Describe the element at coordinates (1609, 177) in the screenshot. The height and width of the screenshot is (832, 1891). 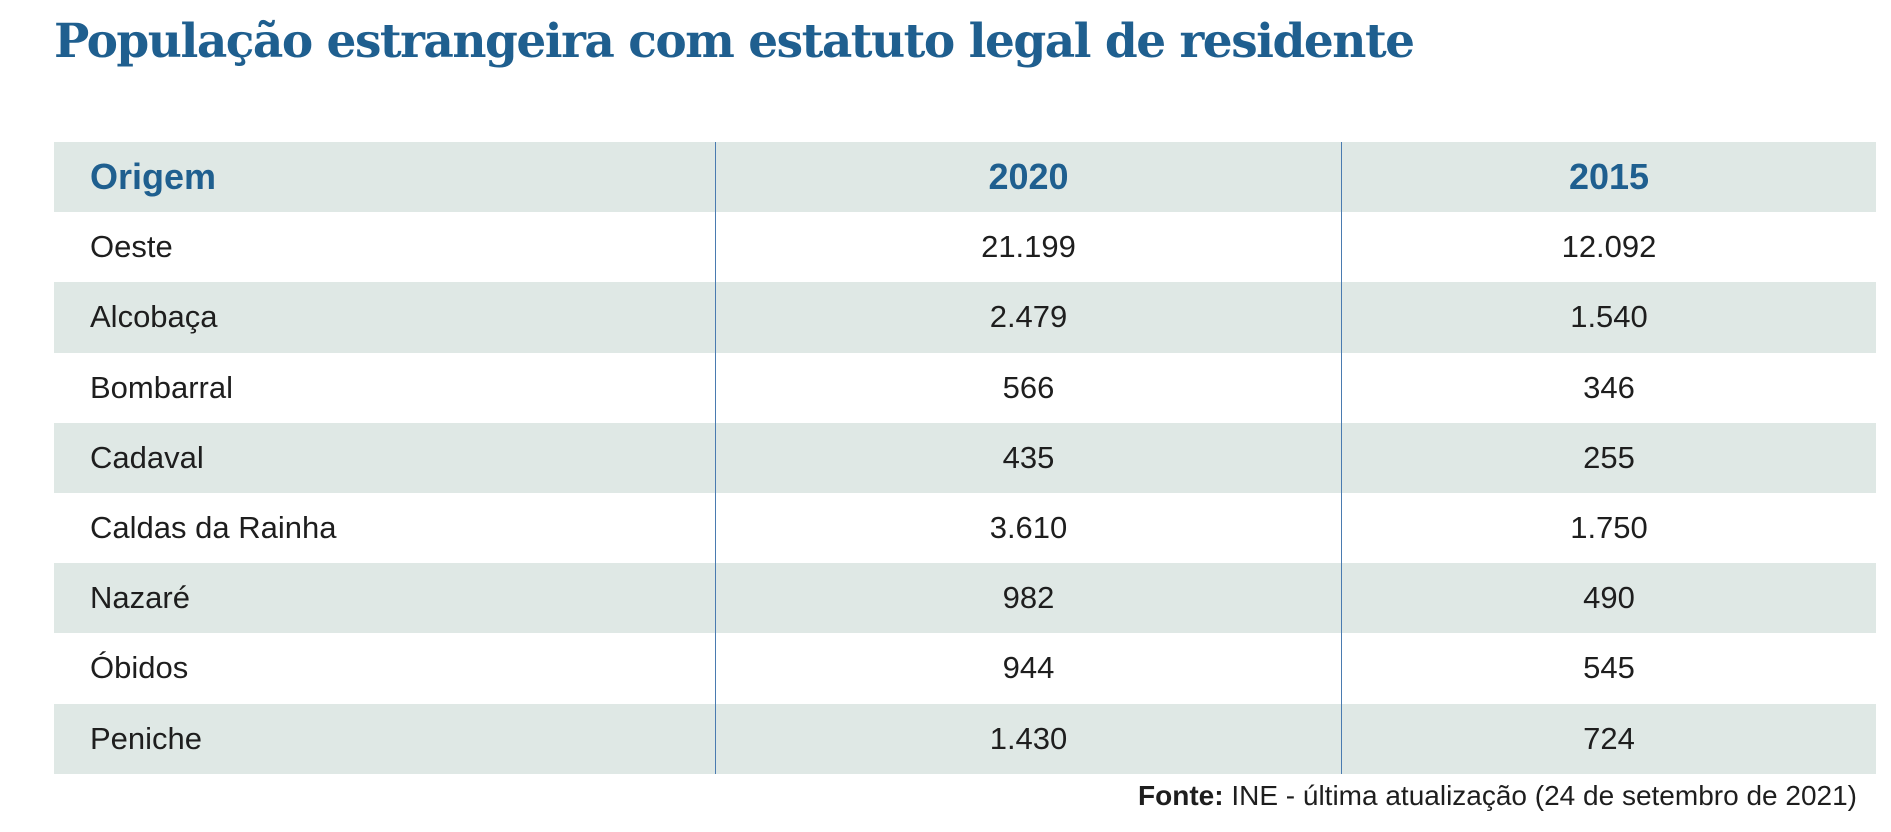
I see `header-2015: 2015` at that location.